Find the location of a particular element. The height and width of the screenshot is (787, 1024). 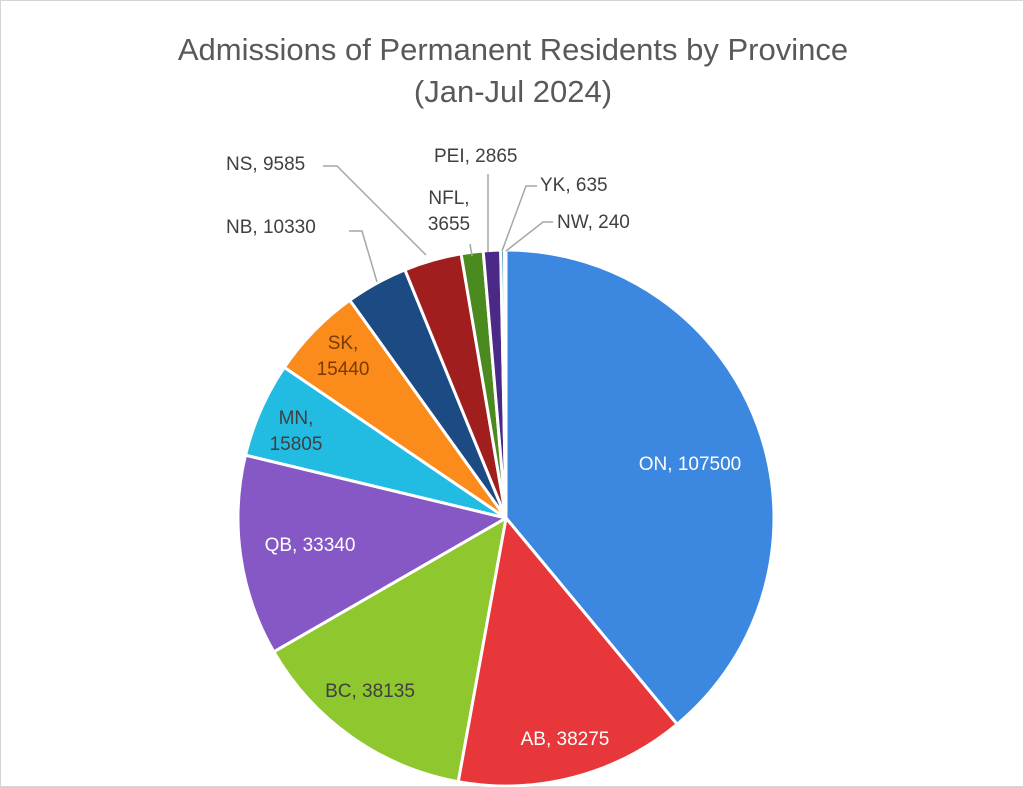

leader-line-ns is located at coordinates (375, 210).